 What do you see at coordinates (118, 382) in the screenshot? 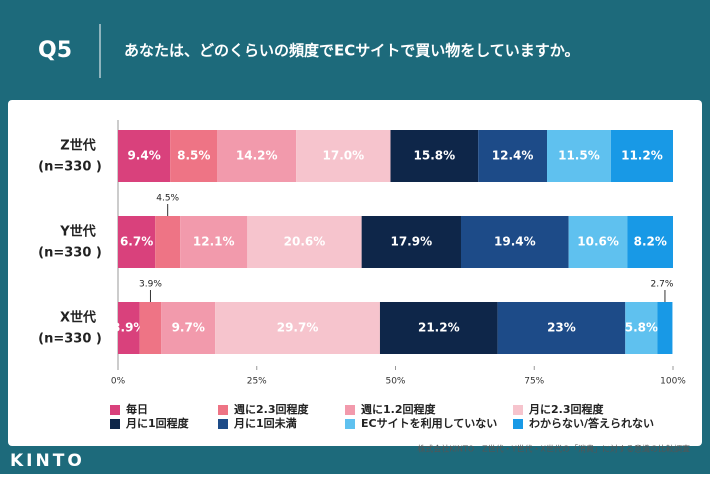
I see `x-tick-label: 0%` at bounding box center [118, 382].